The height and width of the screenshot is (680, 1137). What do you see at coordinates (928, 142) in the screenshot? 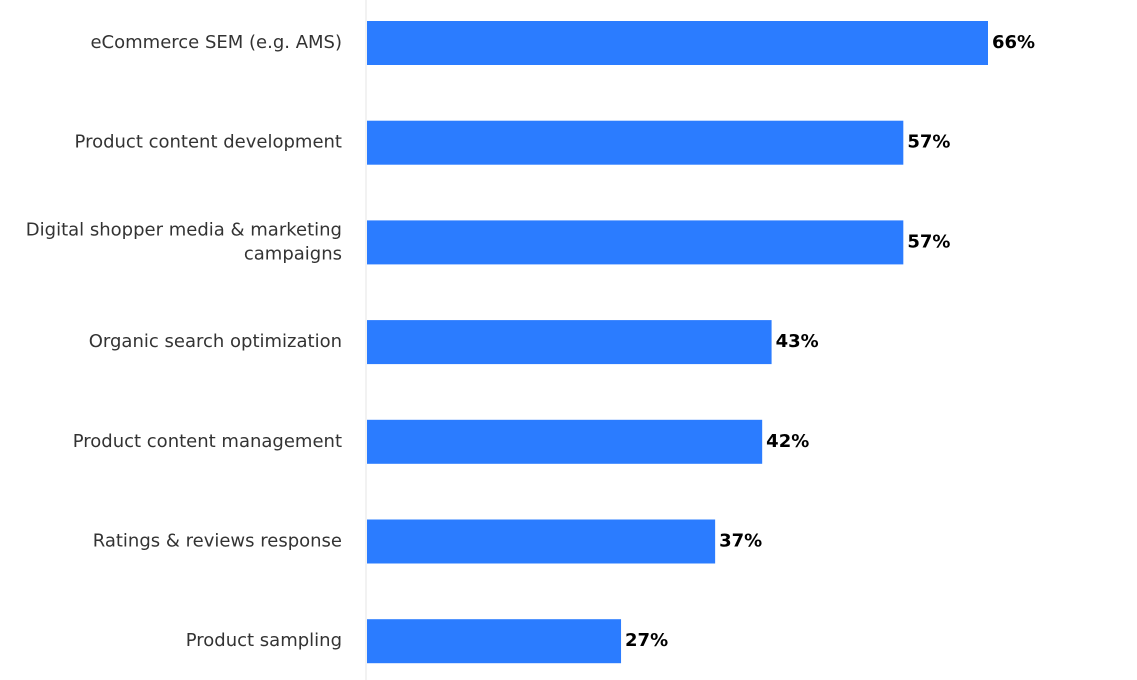
I see `value-label-1: 57%` at bounding box center [928, 142].